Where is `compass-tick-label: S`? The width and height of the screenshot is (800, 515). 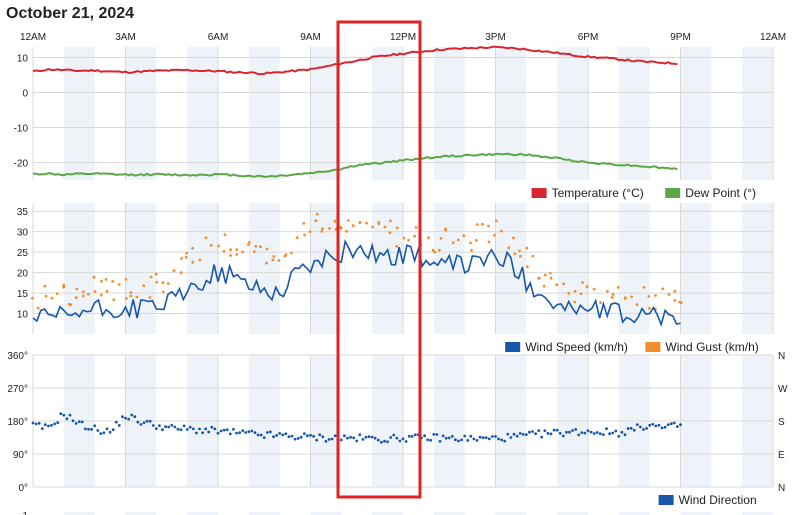
compass-tick-label: S is located at coordinates (781, 422).